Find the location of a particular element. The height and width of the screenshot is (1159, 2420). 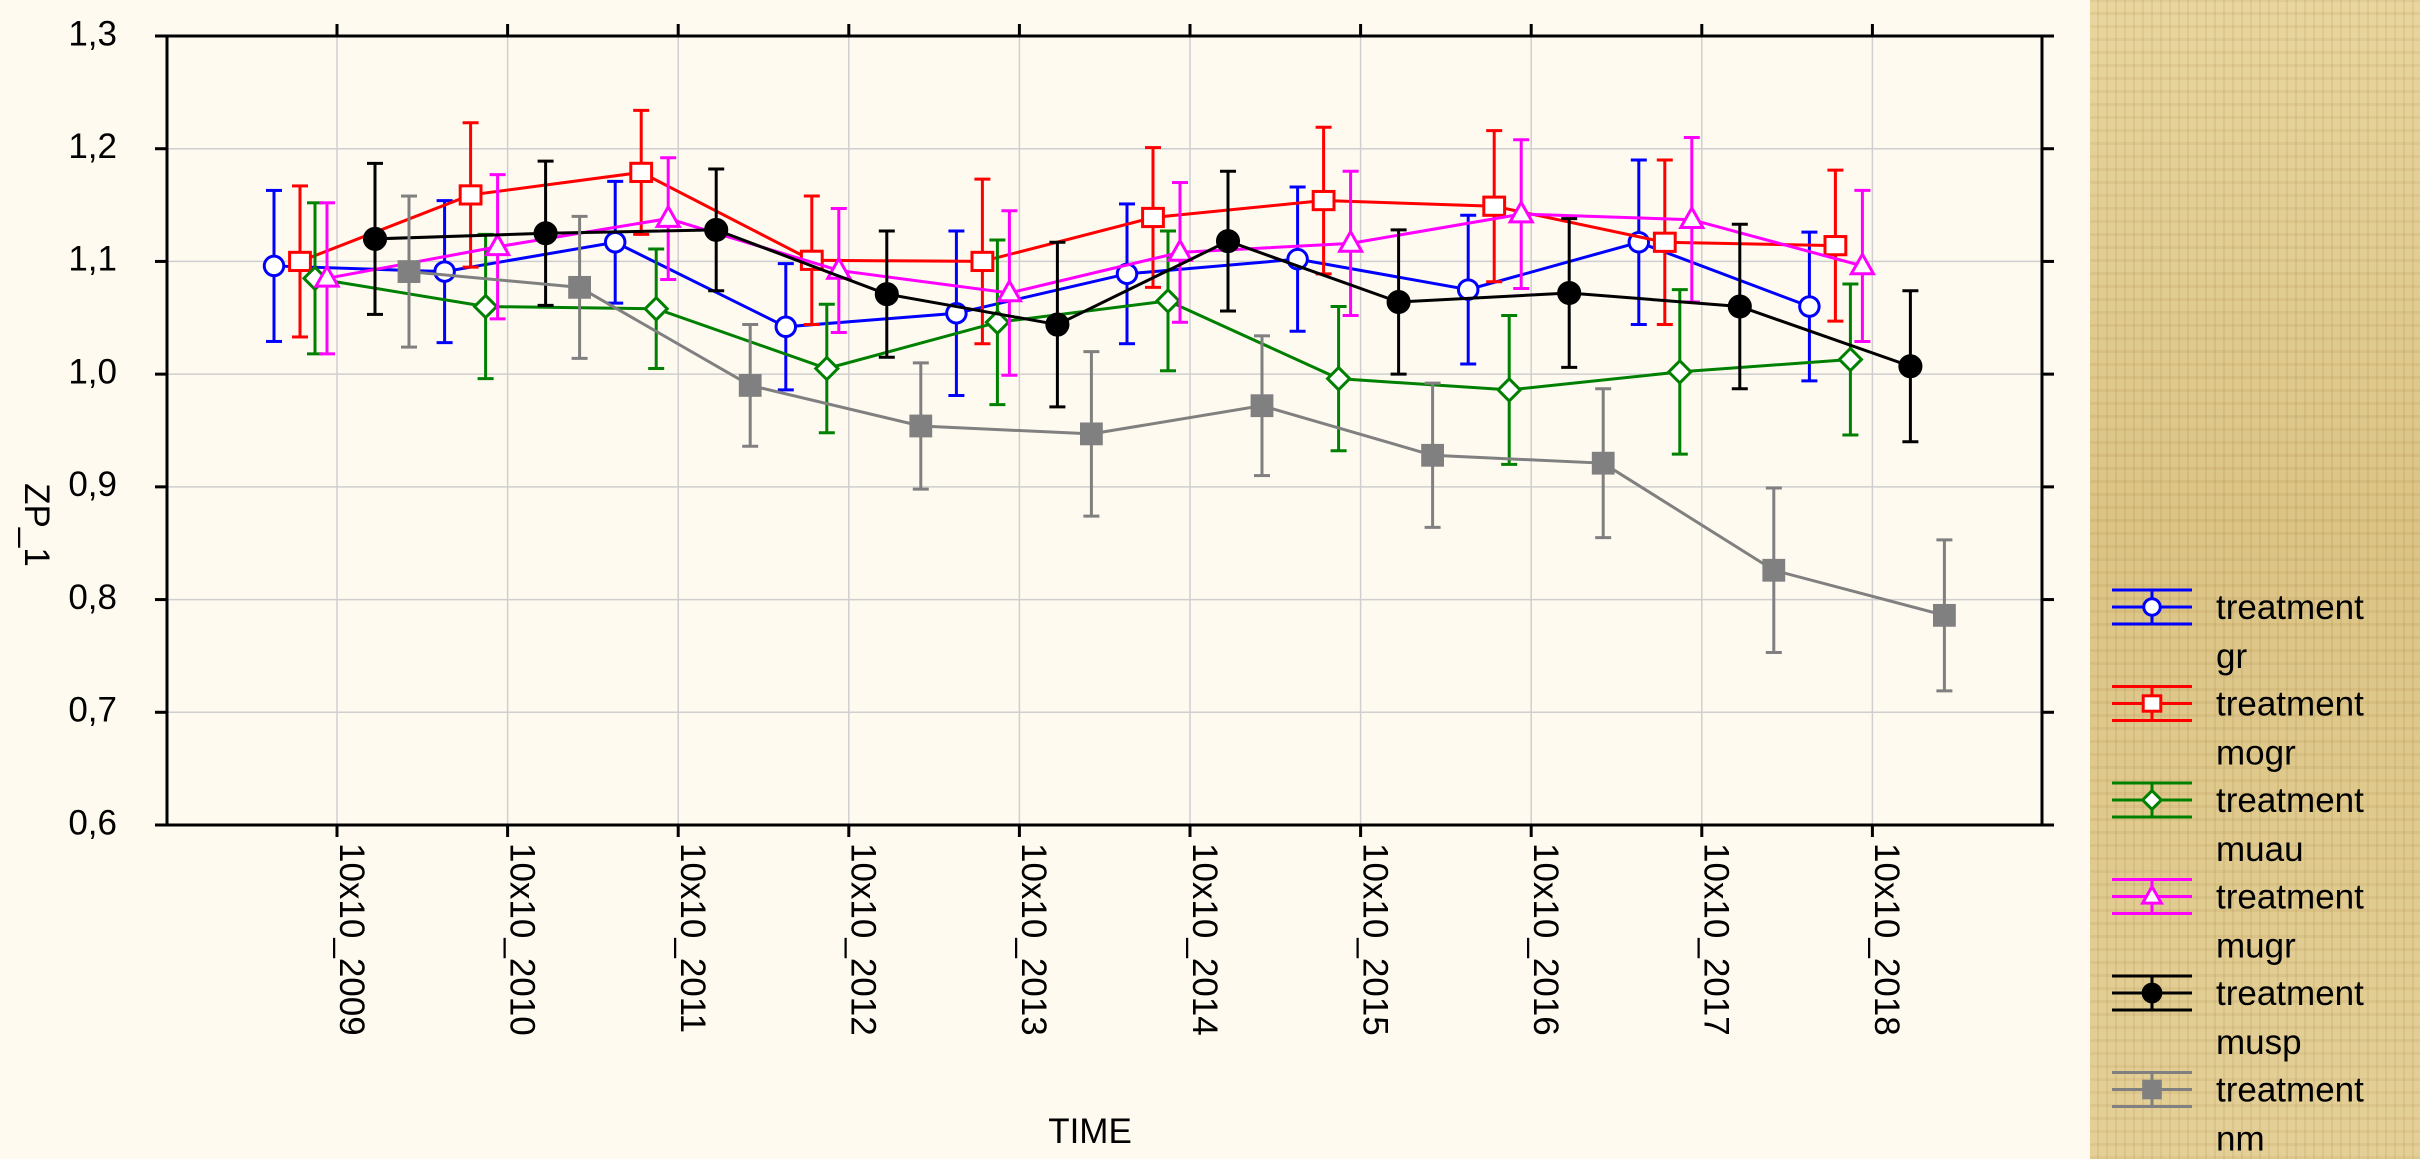

legend-label: muau is located at coordinates (2260, 849).